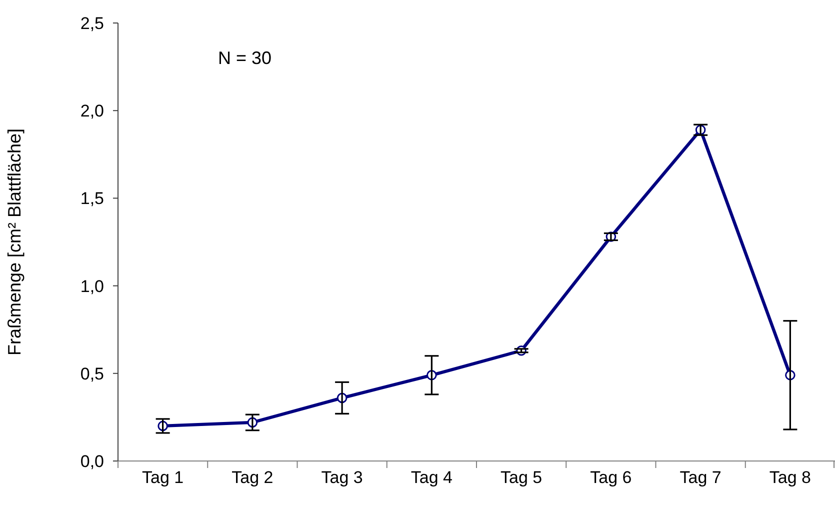  I want to click on y-axis-title: Fraßmenge [cm² Blattfläche], so click(14, 242).